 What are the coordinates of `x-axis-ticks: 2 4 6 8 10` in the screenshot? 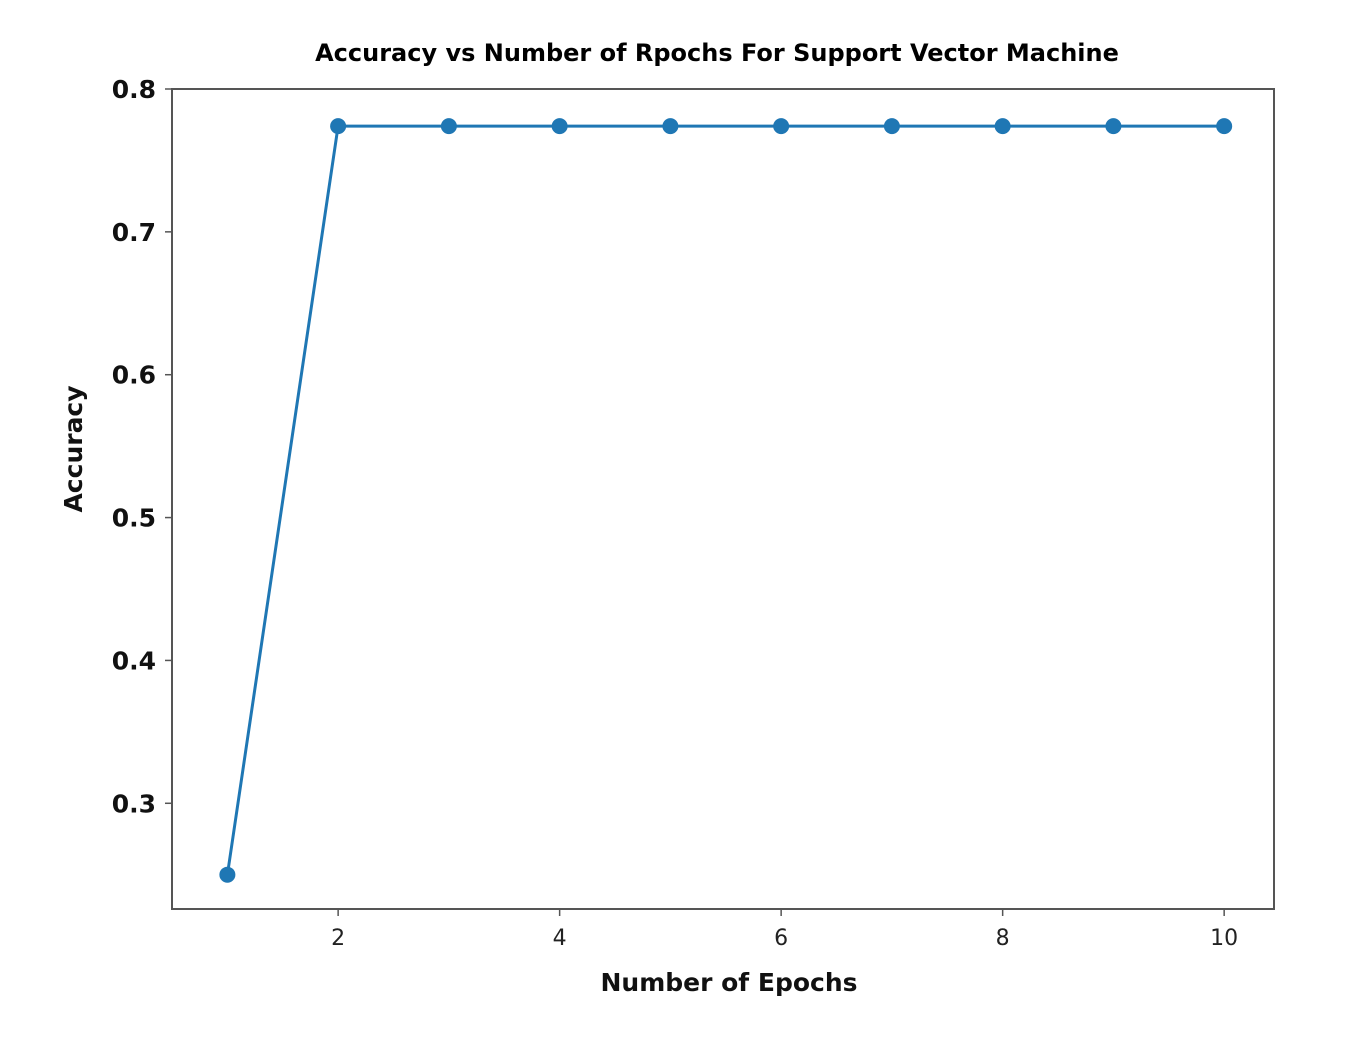 It's located at (784, 930).